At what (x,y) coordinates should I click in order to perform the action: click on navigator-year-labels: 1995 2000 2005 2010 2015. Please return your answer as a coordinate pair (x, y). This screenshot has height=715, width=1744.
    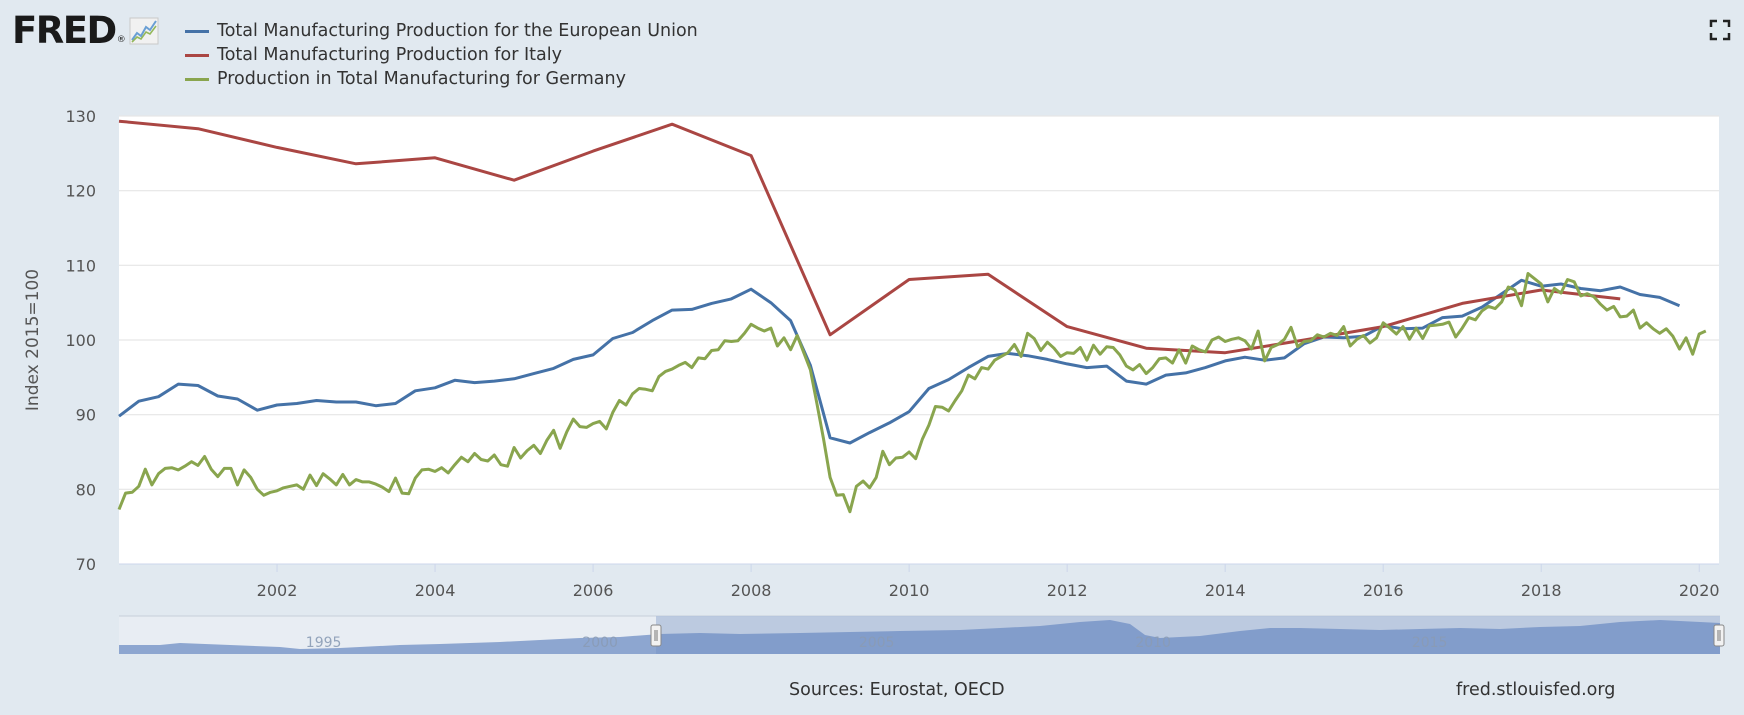
    Looking at the image, I should click on (877, 643).